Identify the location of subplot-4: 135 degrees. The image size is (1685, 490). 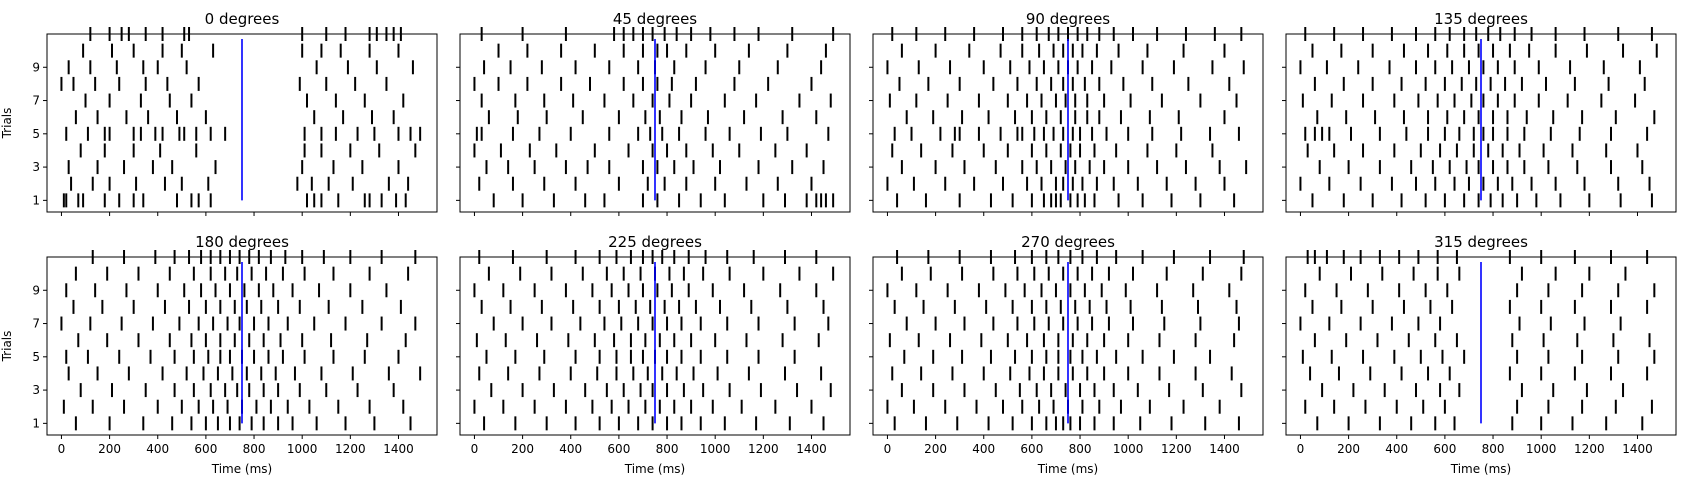
(1479, 113).